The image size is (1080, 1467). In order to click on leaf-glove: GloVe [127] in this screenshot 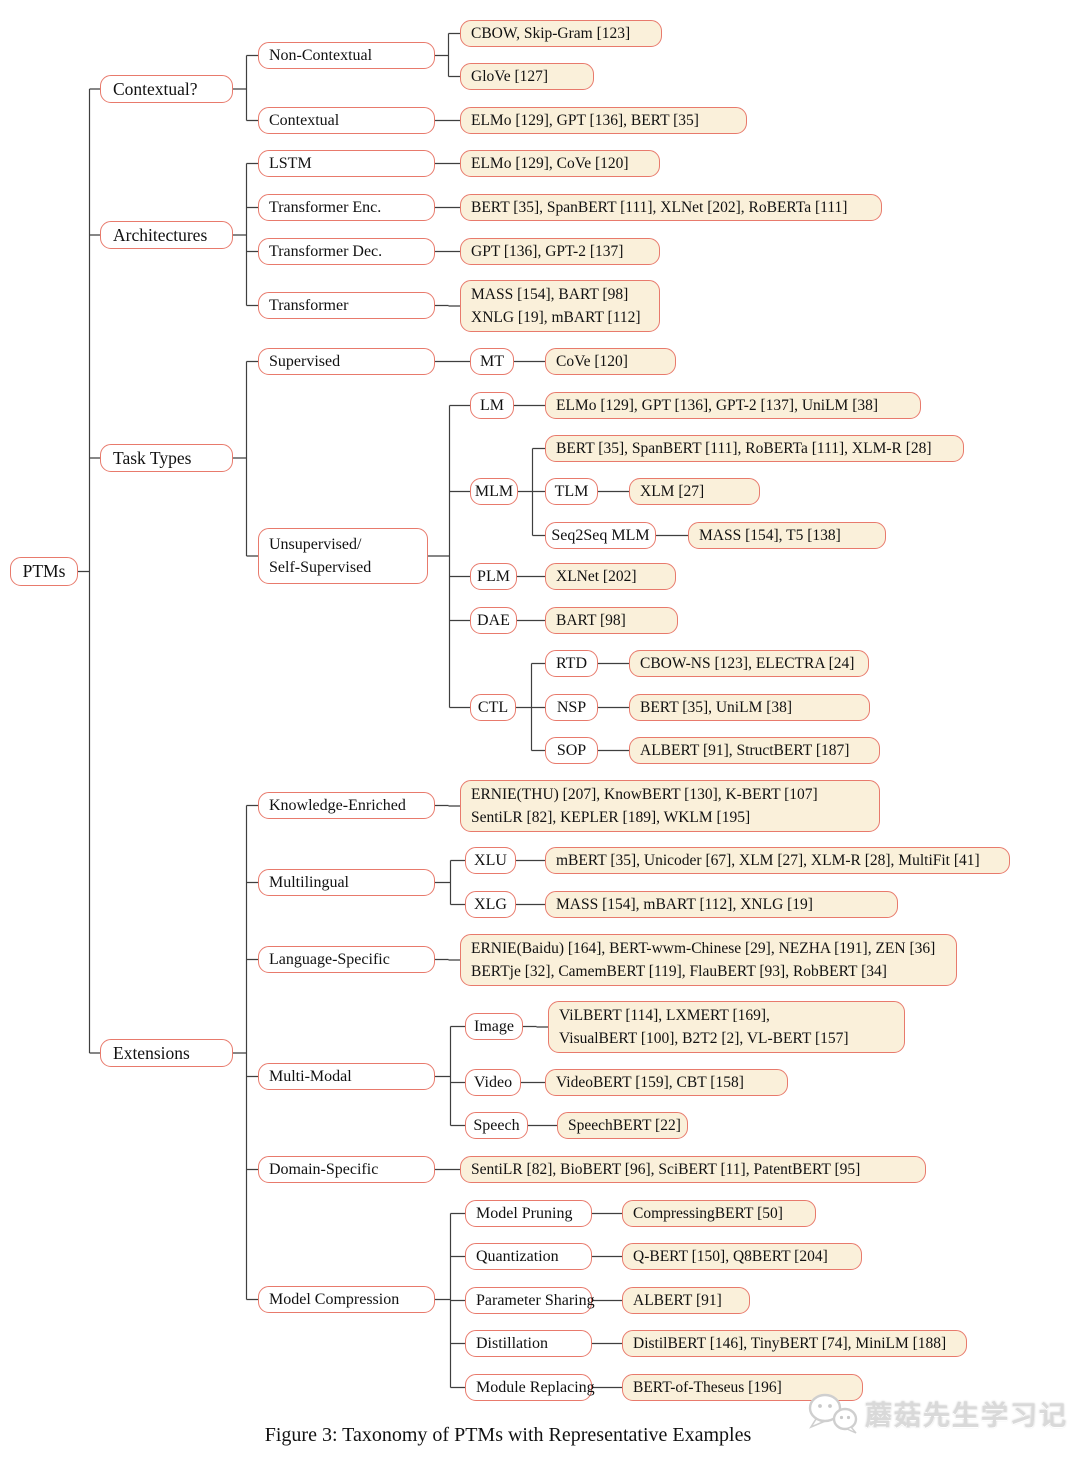, I will do `click(527, 76)`.